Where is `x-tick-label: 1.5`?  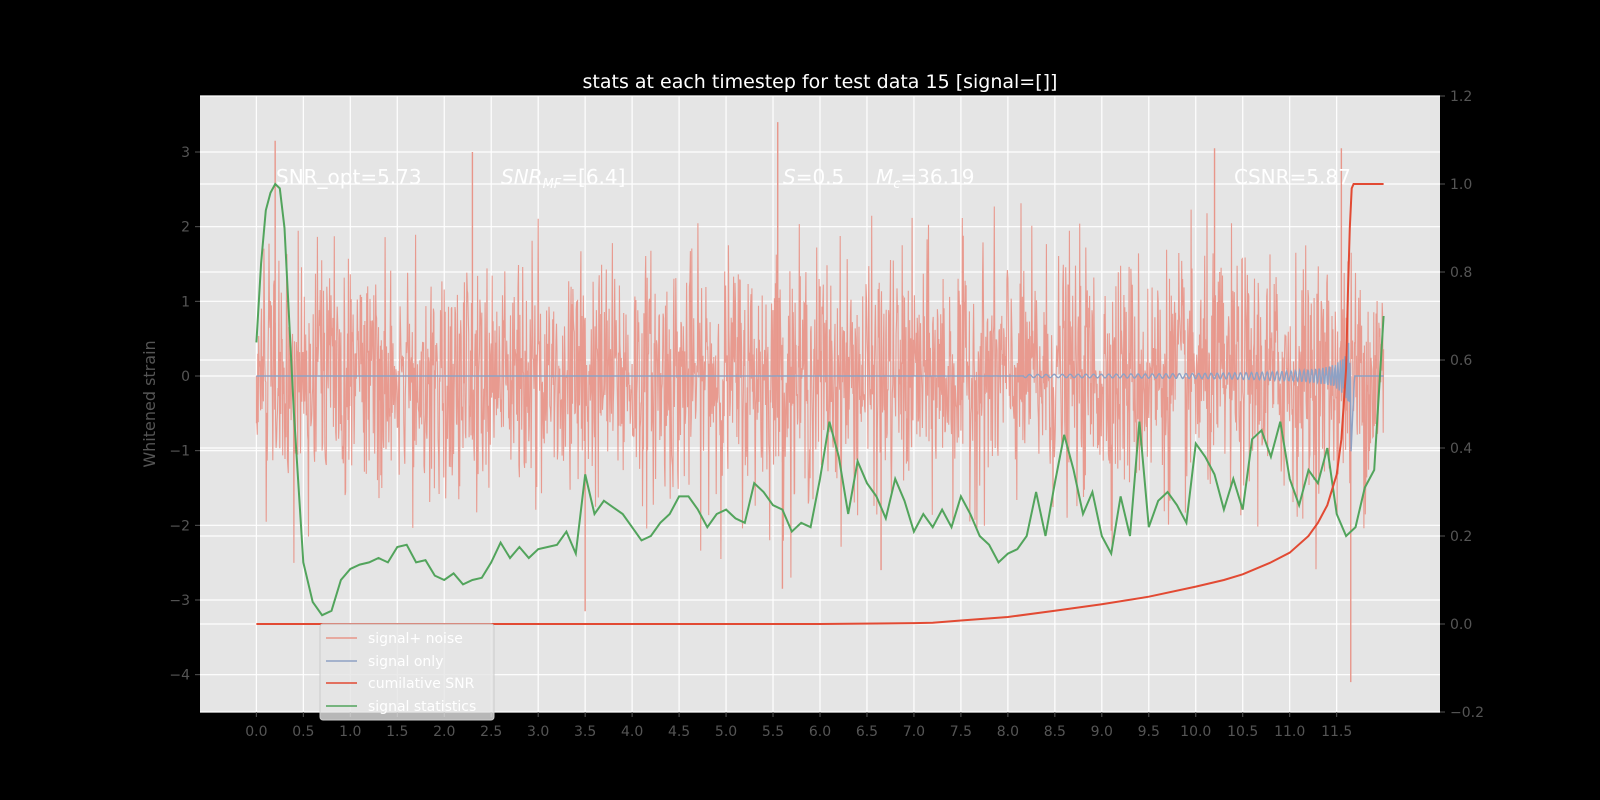 x-tick-label: 1.5 is located at coordinates (397, 732).